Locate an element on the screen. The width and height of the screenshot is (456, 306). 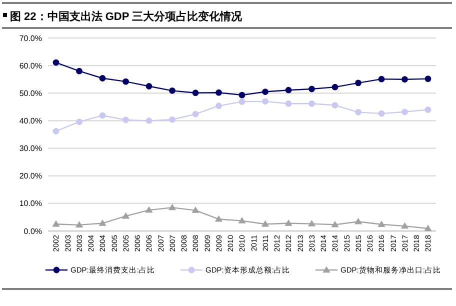
y-tick-label: 60.0% is located at coordinates (30, 65).